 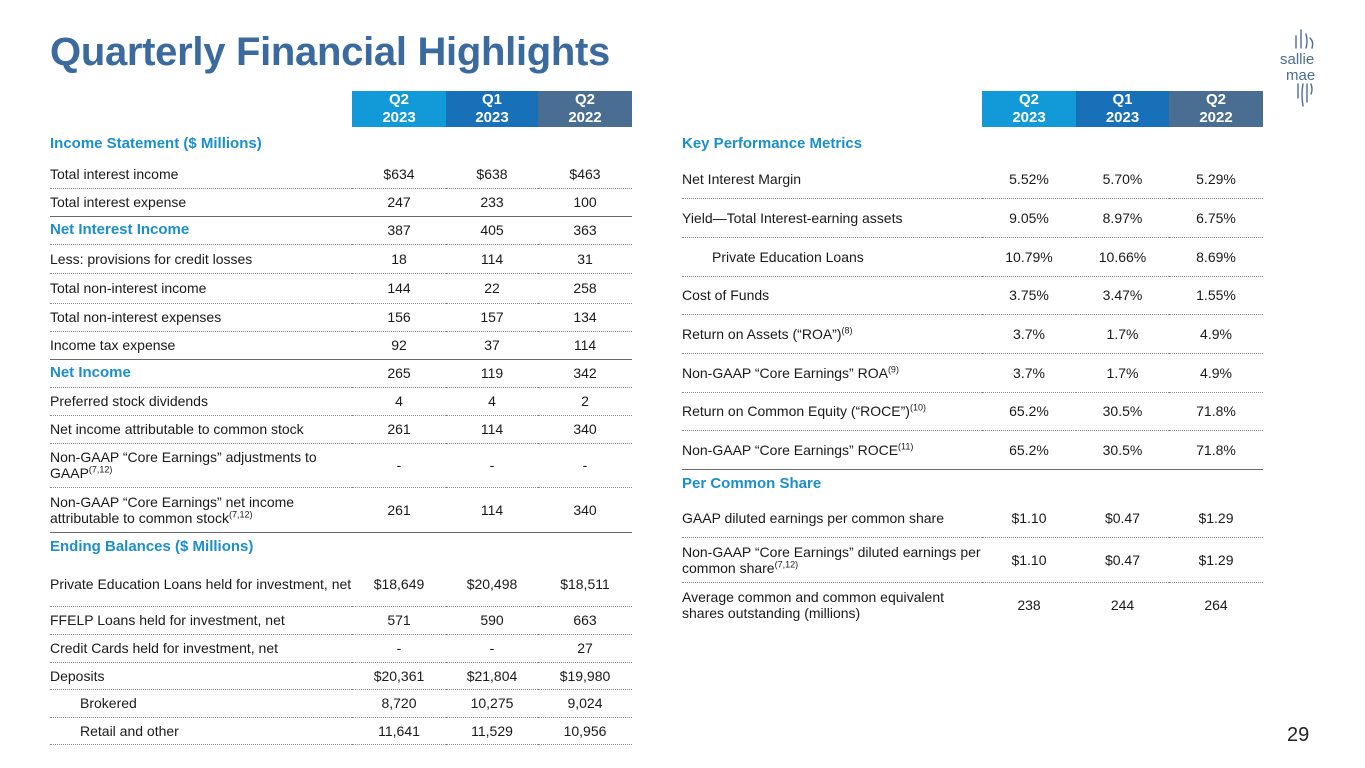 What do you see at coordinates (341, 731) in the screenshot?
I see `table-row: Retail and other 11,641 11,529 10,956` at bounding box center [341, 731].